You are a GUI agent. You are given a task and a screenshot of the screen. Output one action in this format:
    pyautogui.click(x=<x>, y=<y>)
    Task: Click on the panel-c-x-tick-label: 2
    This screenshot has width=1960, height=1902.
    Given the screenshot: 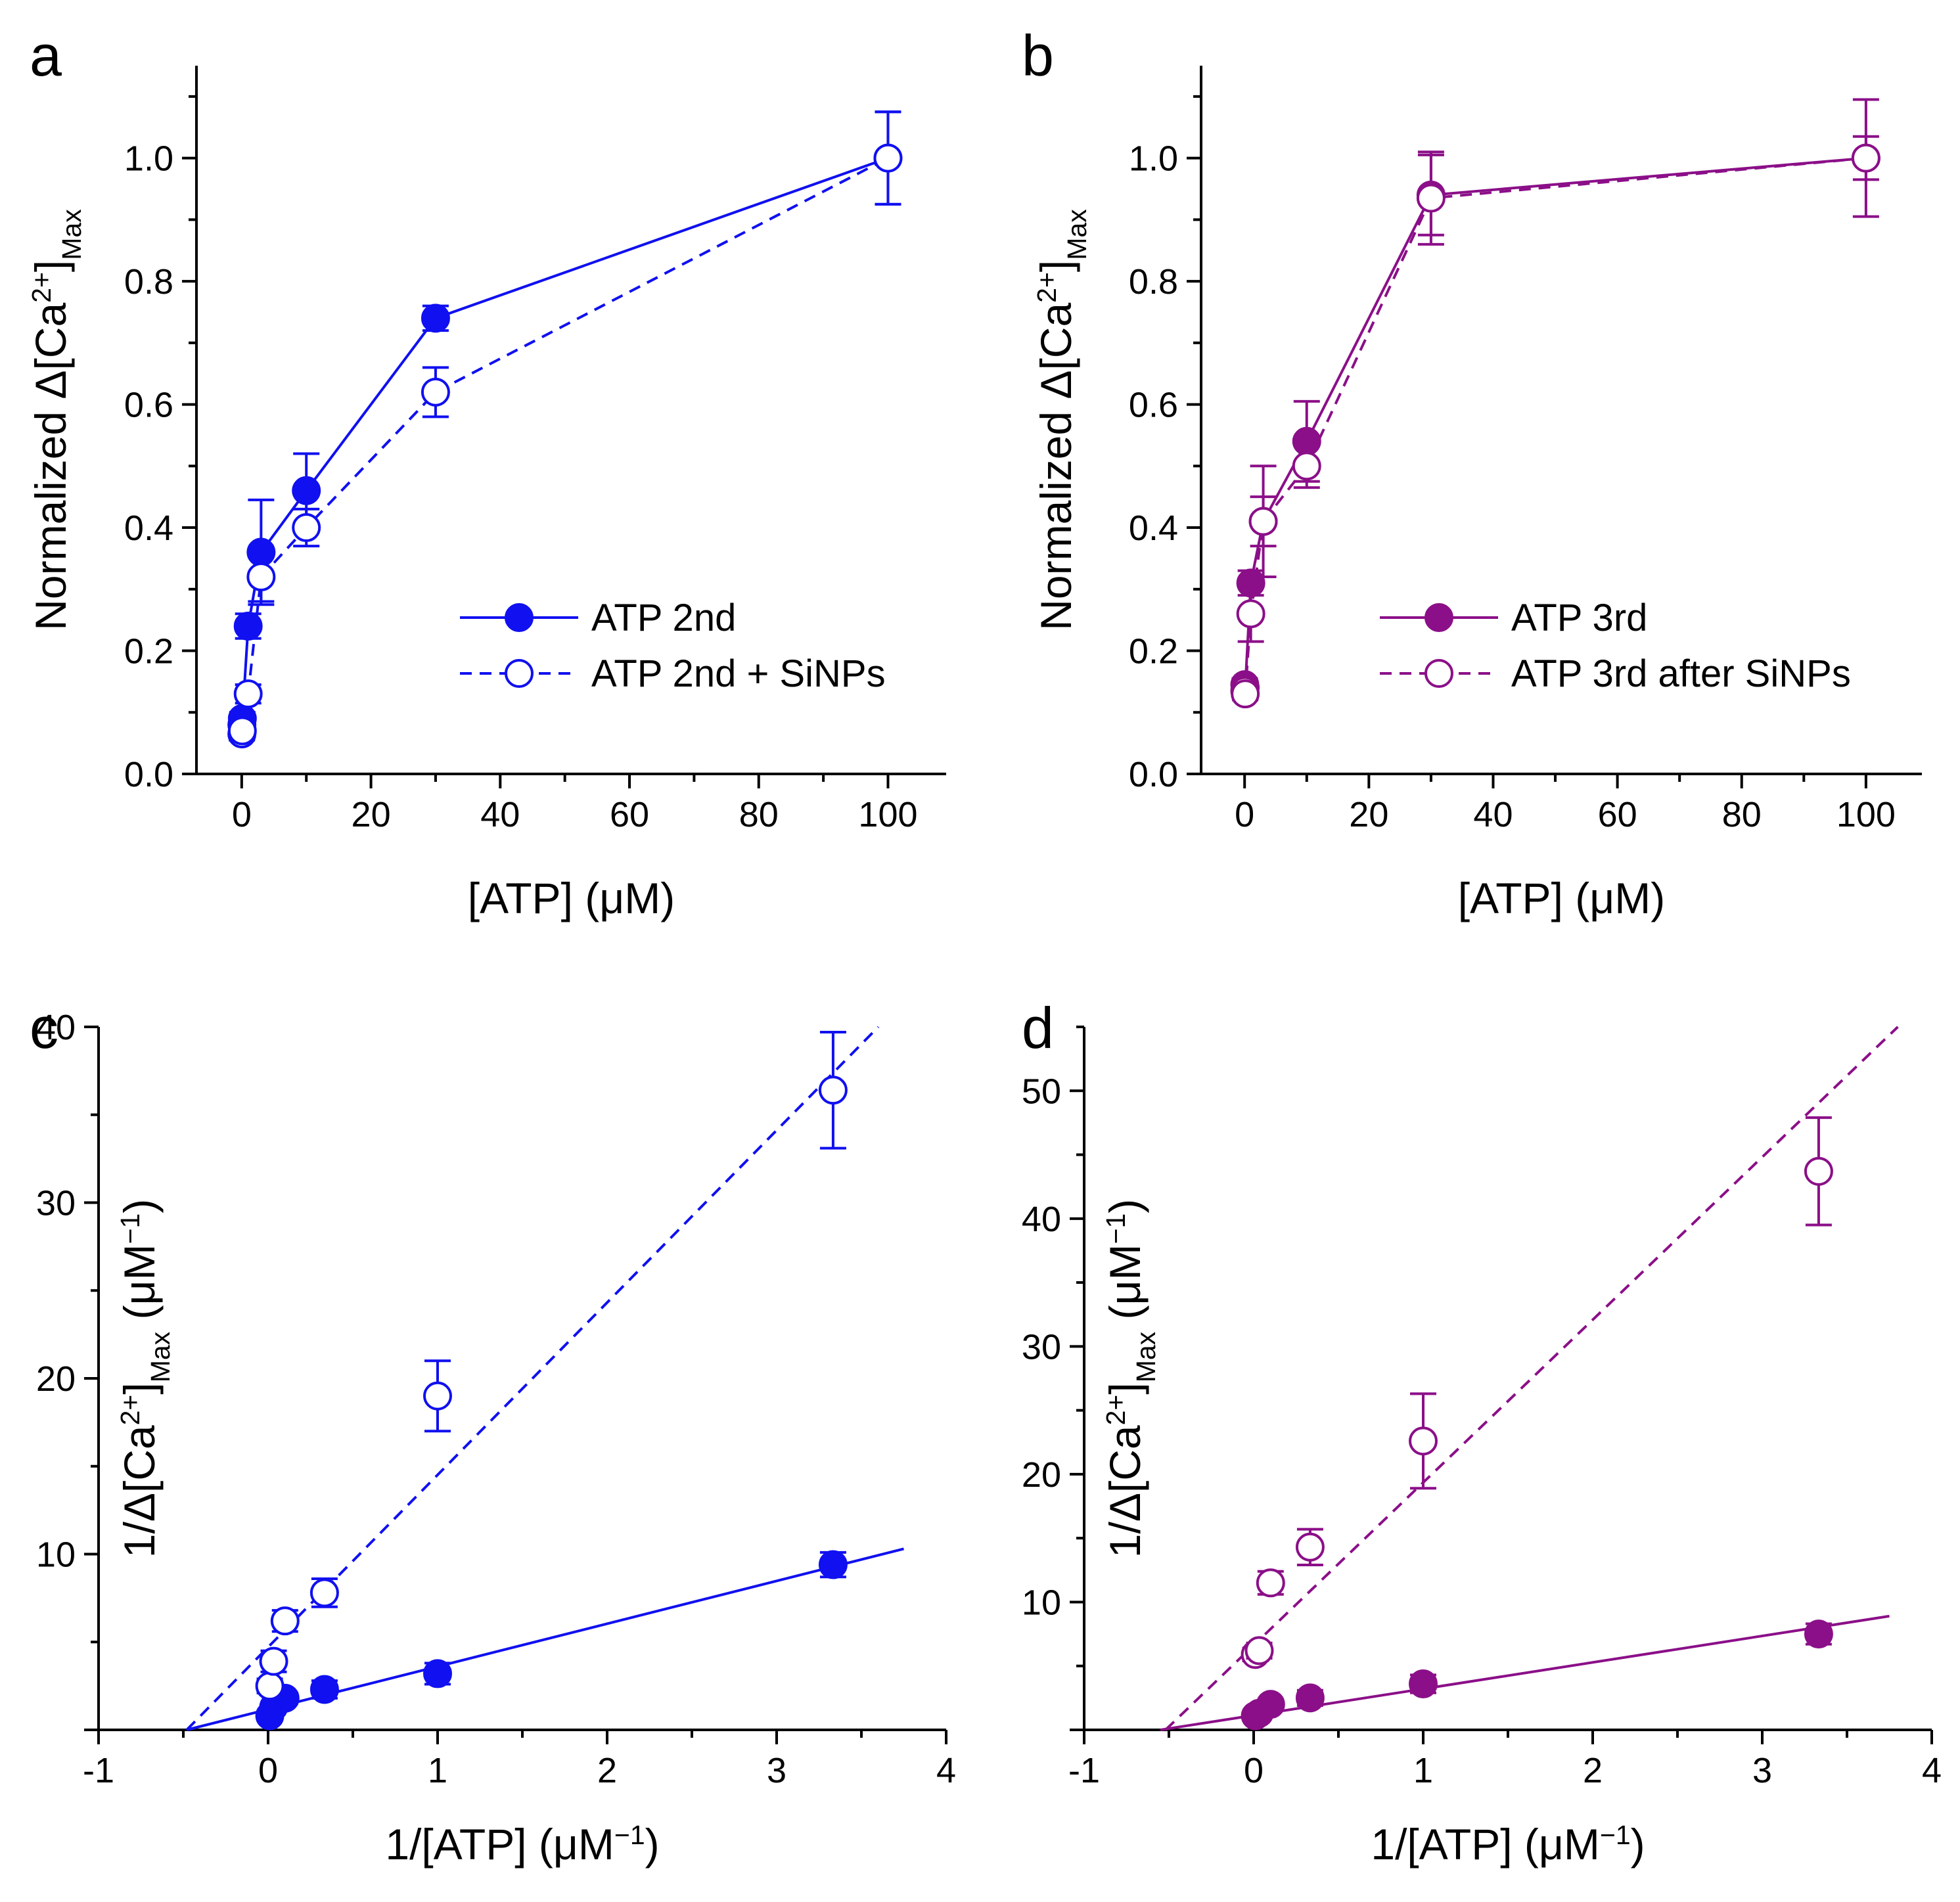 What is the action you would take?
    pyautogui.click(x=607, y=1770)
    